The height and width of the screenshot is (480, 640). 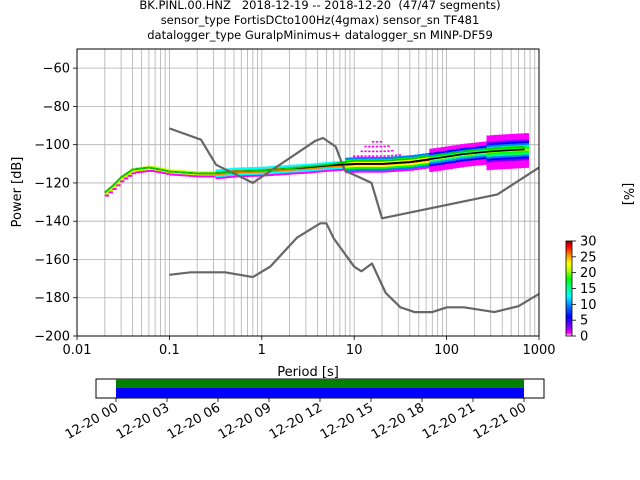 What do you see at coordinates (354, 268) in the screenshot?
I see `series-line-nlnm` at bounding box center [354, 268].